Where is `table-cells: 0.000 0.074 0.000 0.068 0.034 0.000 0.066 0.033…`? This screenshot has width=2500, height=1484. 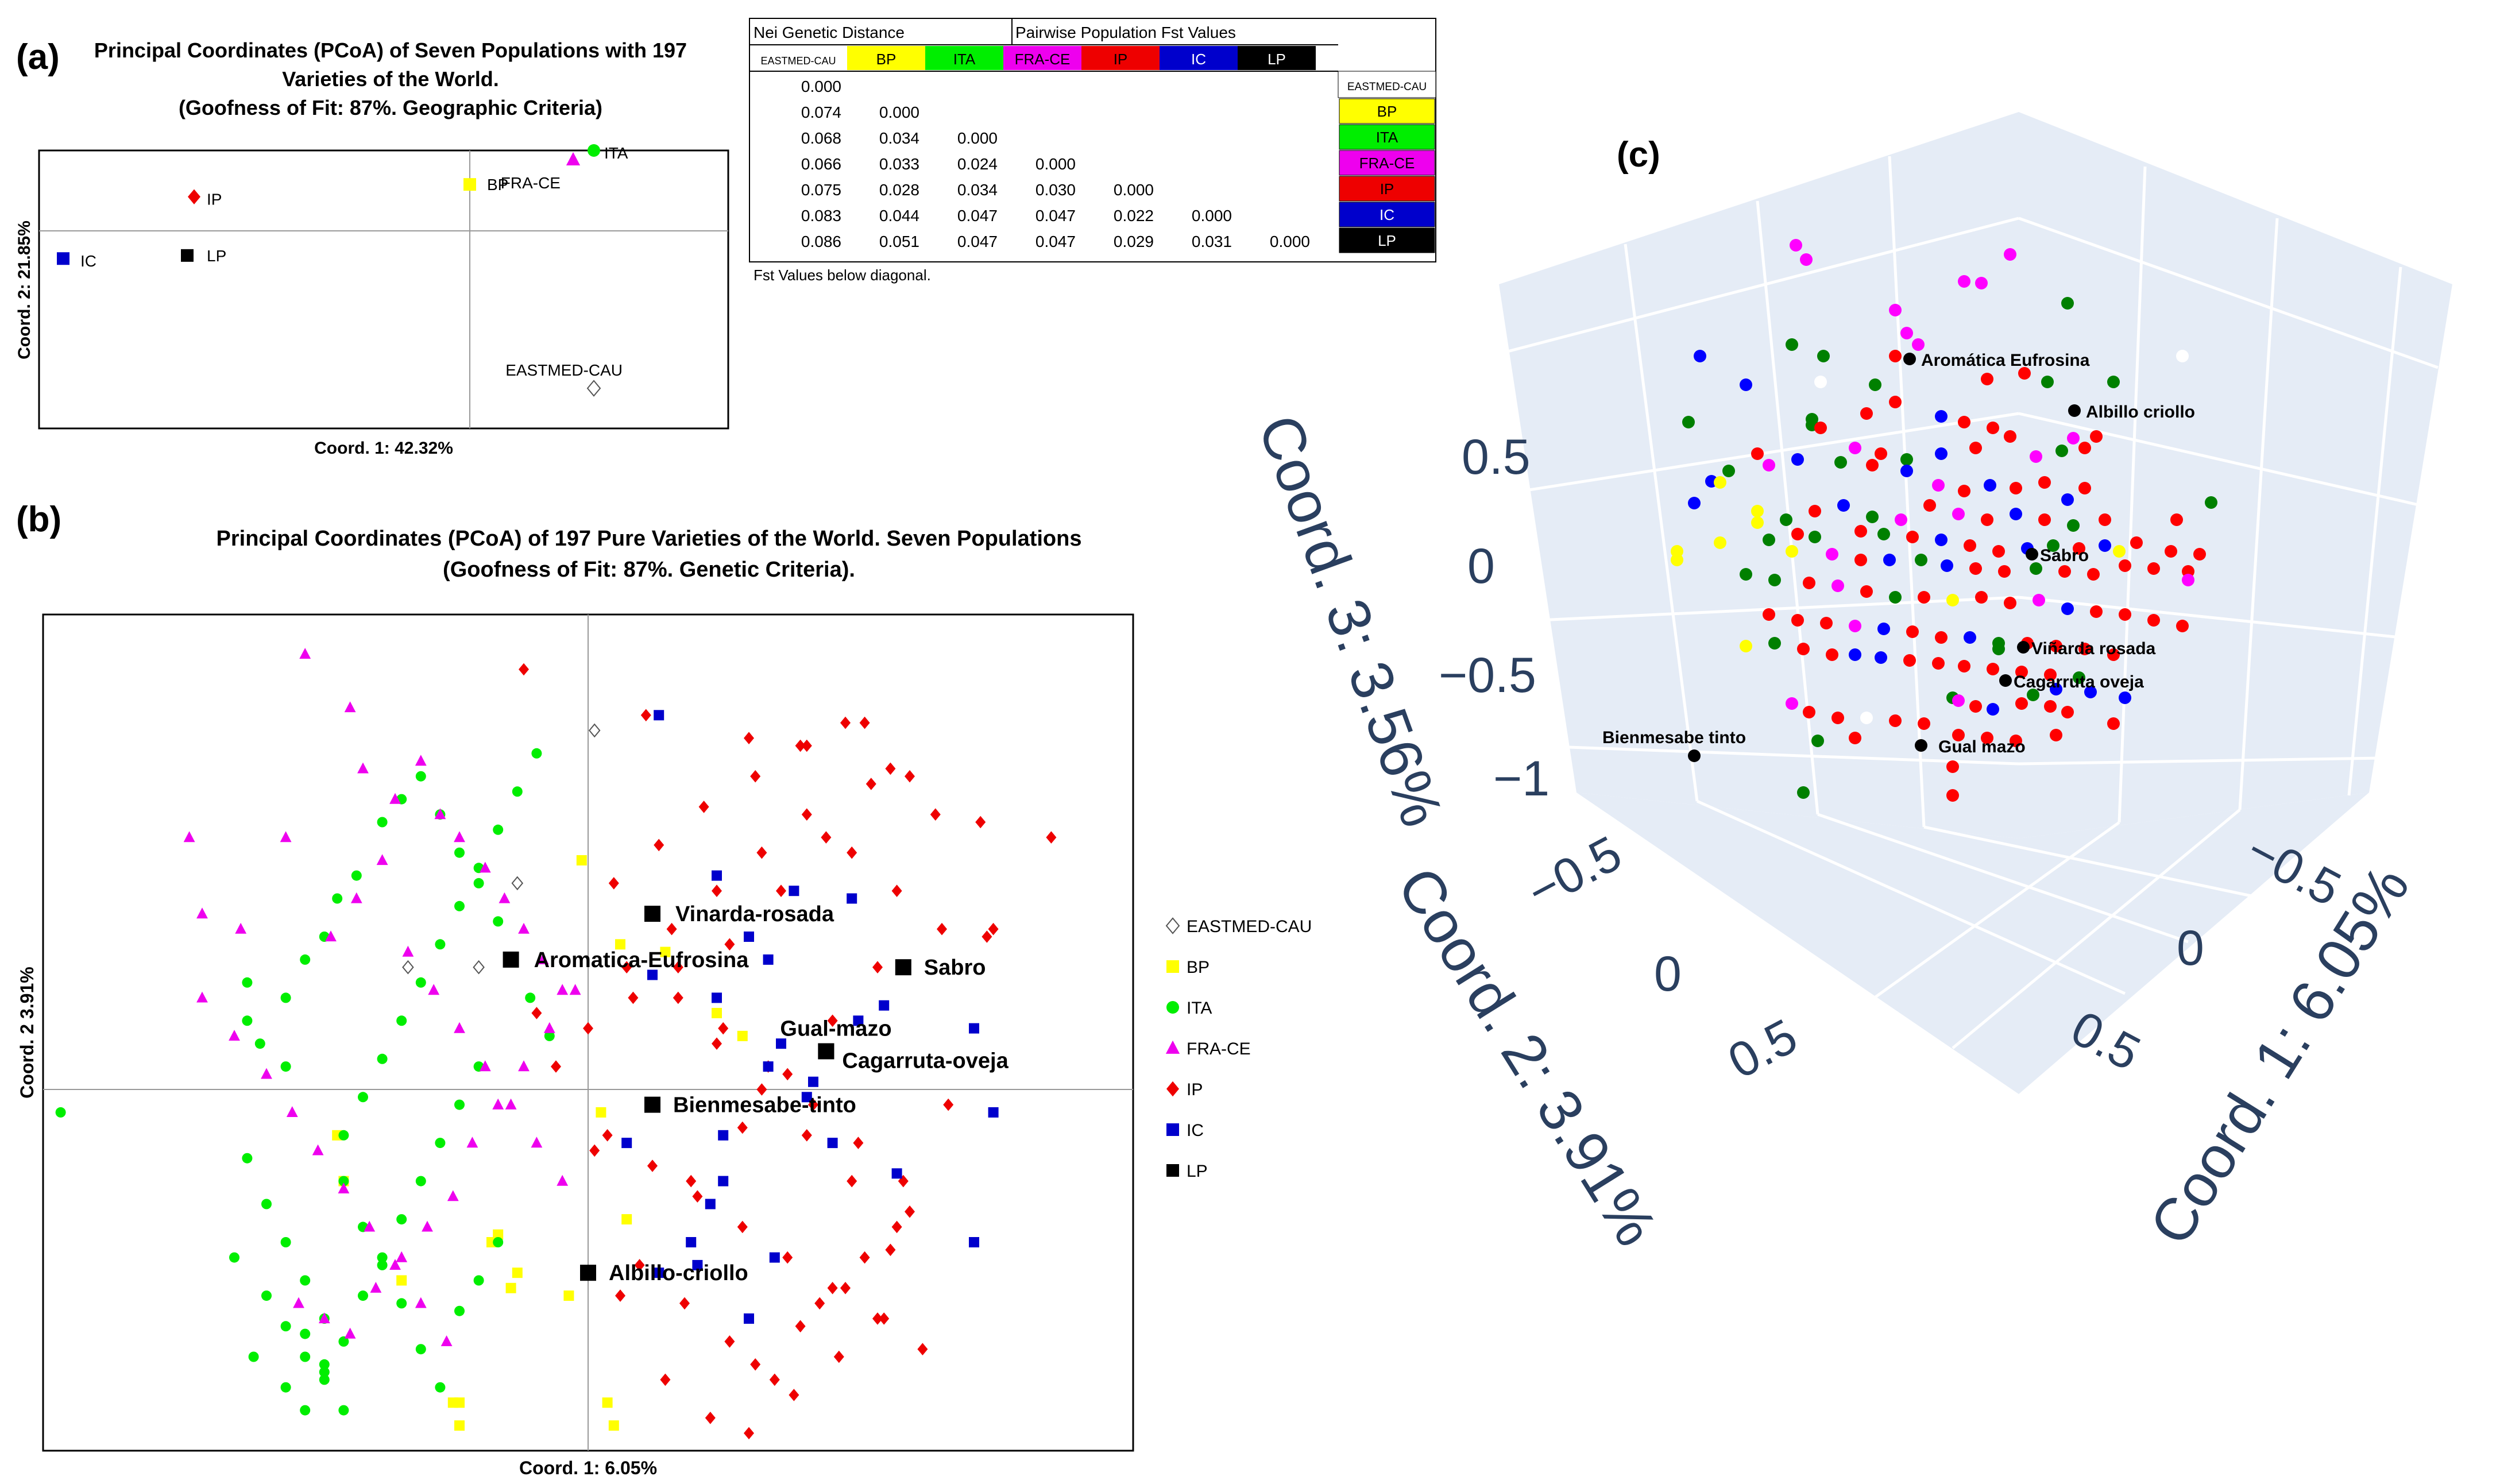 table-cells: 0.000 0.074 0.000 0.068 0.034 0.000 0.066 0.033… is located at coordinates (1055, 164).